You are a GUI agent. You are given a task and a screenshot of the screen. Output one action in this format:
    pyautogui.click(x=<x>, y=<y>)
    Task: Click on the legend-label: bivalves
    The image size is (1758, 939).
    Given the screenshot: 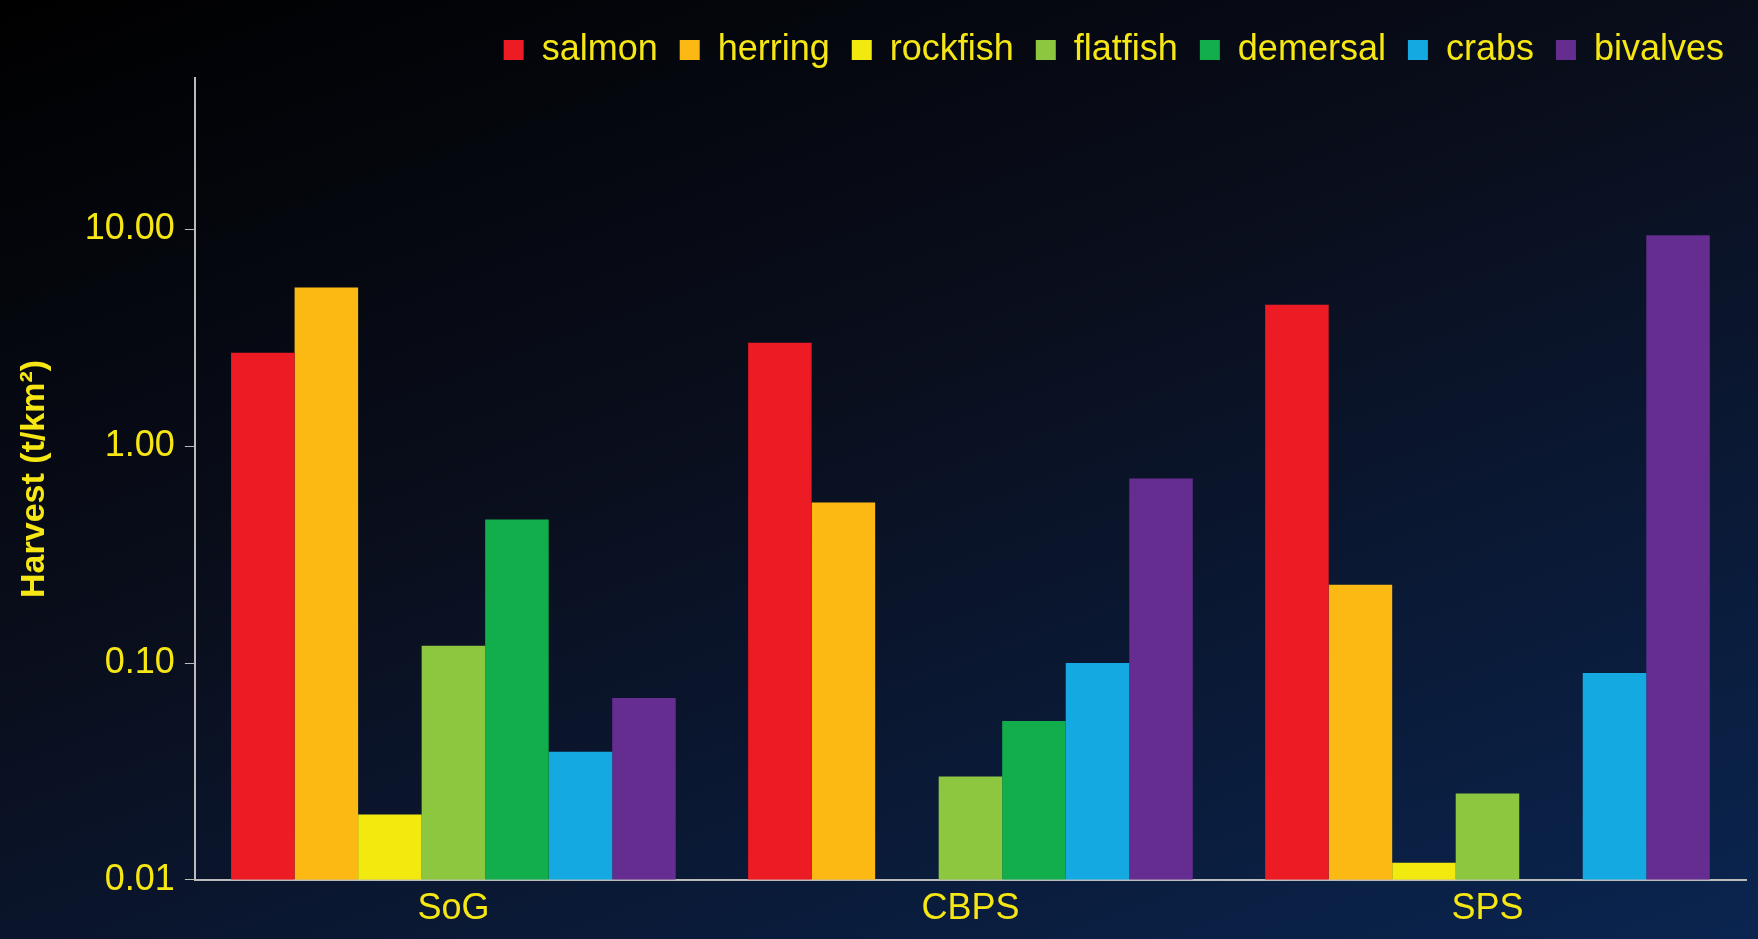 What is the action you would take?
    pyautogui.click(x=1658, y=47)
    